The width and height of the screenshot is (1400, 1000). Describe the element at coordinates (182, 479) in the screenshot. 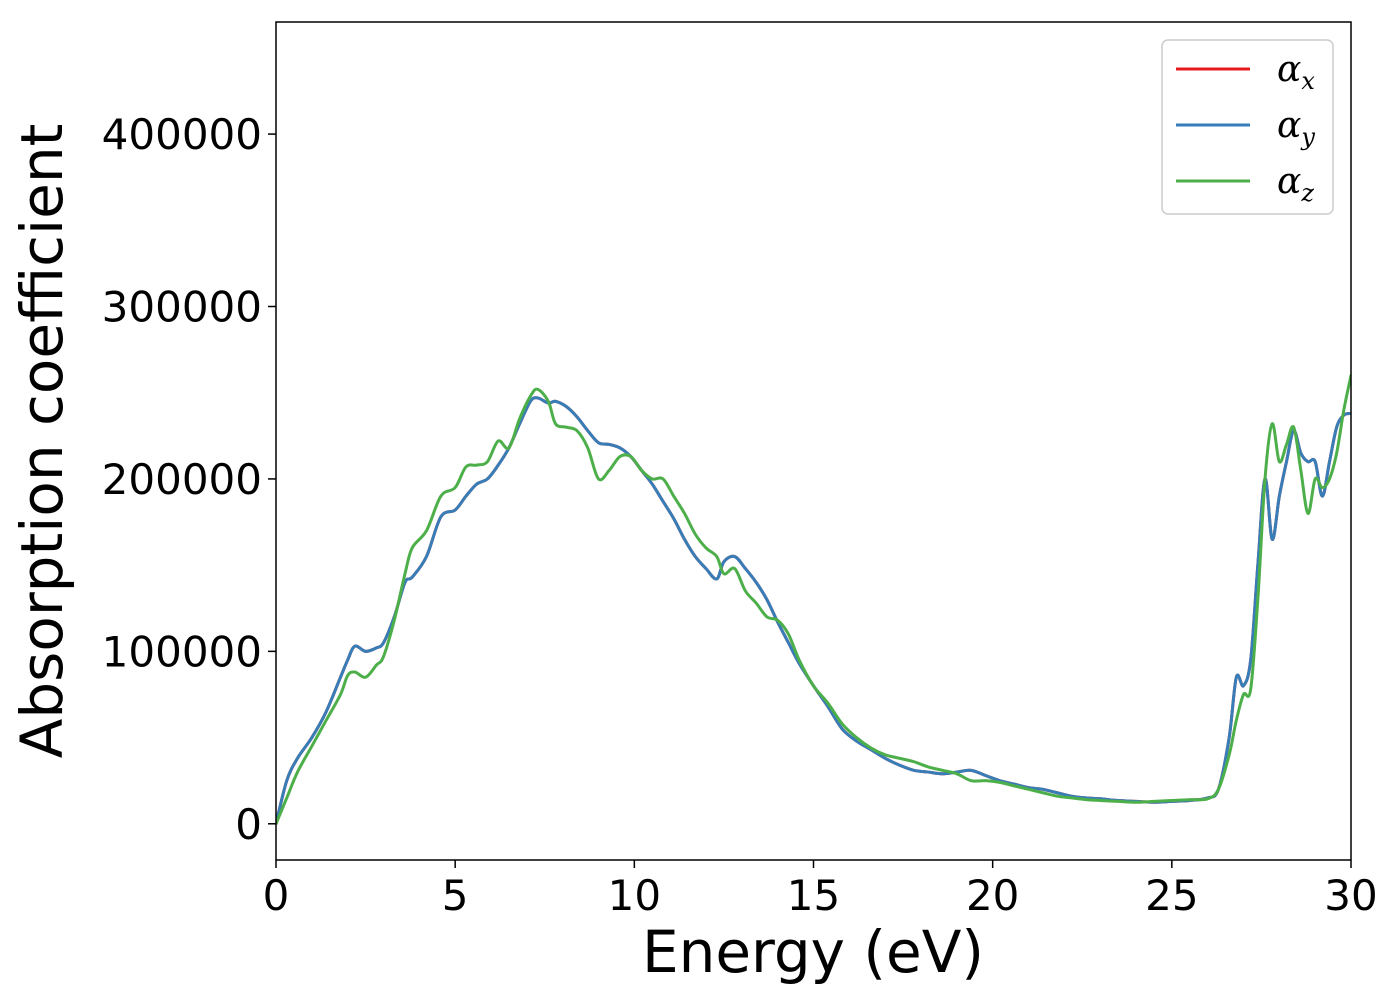

I see `y-tick-label: 200000` at that location.